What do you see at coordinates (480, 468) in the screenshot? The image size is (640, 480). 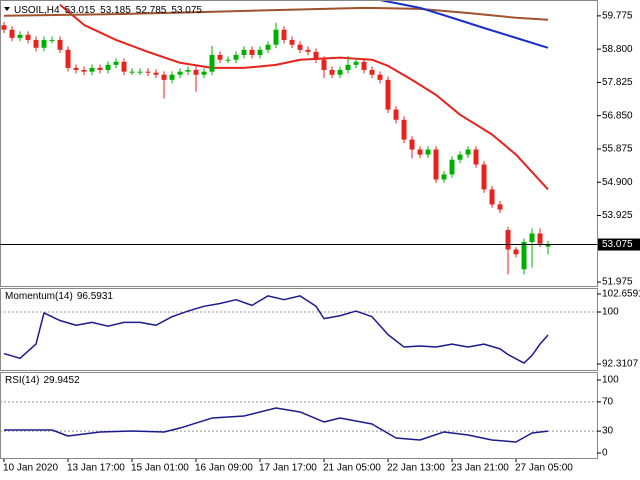 I see `x-tick-label: 23 Jan 21:00` at bounding box center [480, 468].